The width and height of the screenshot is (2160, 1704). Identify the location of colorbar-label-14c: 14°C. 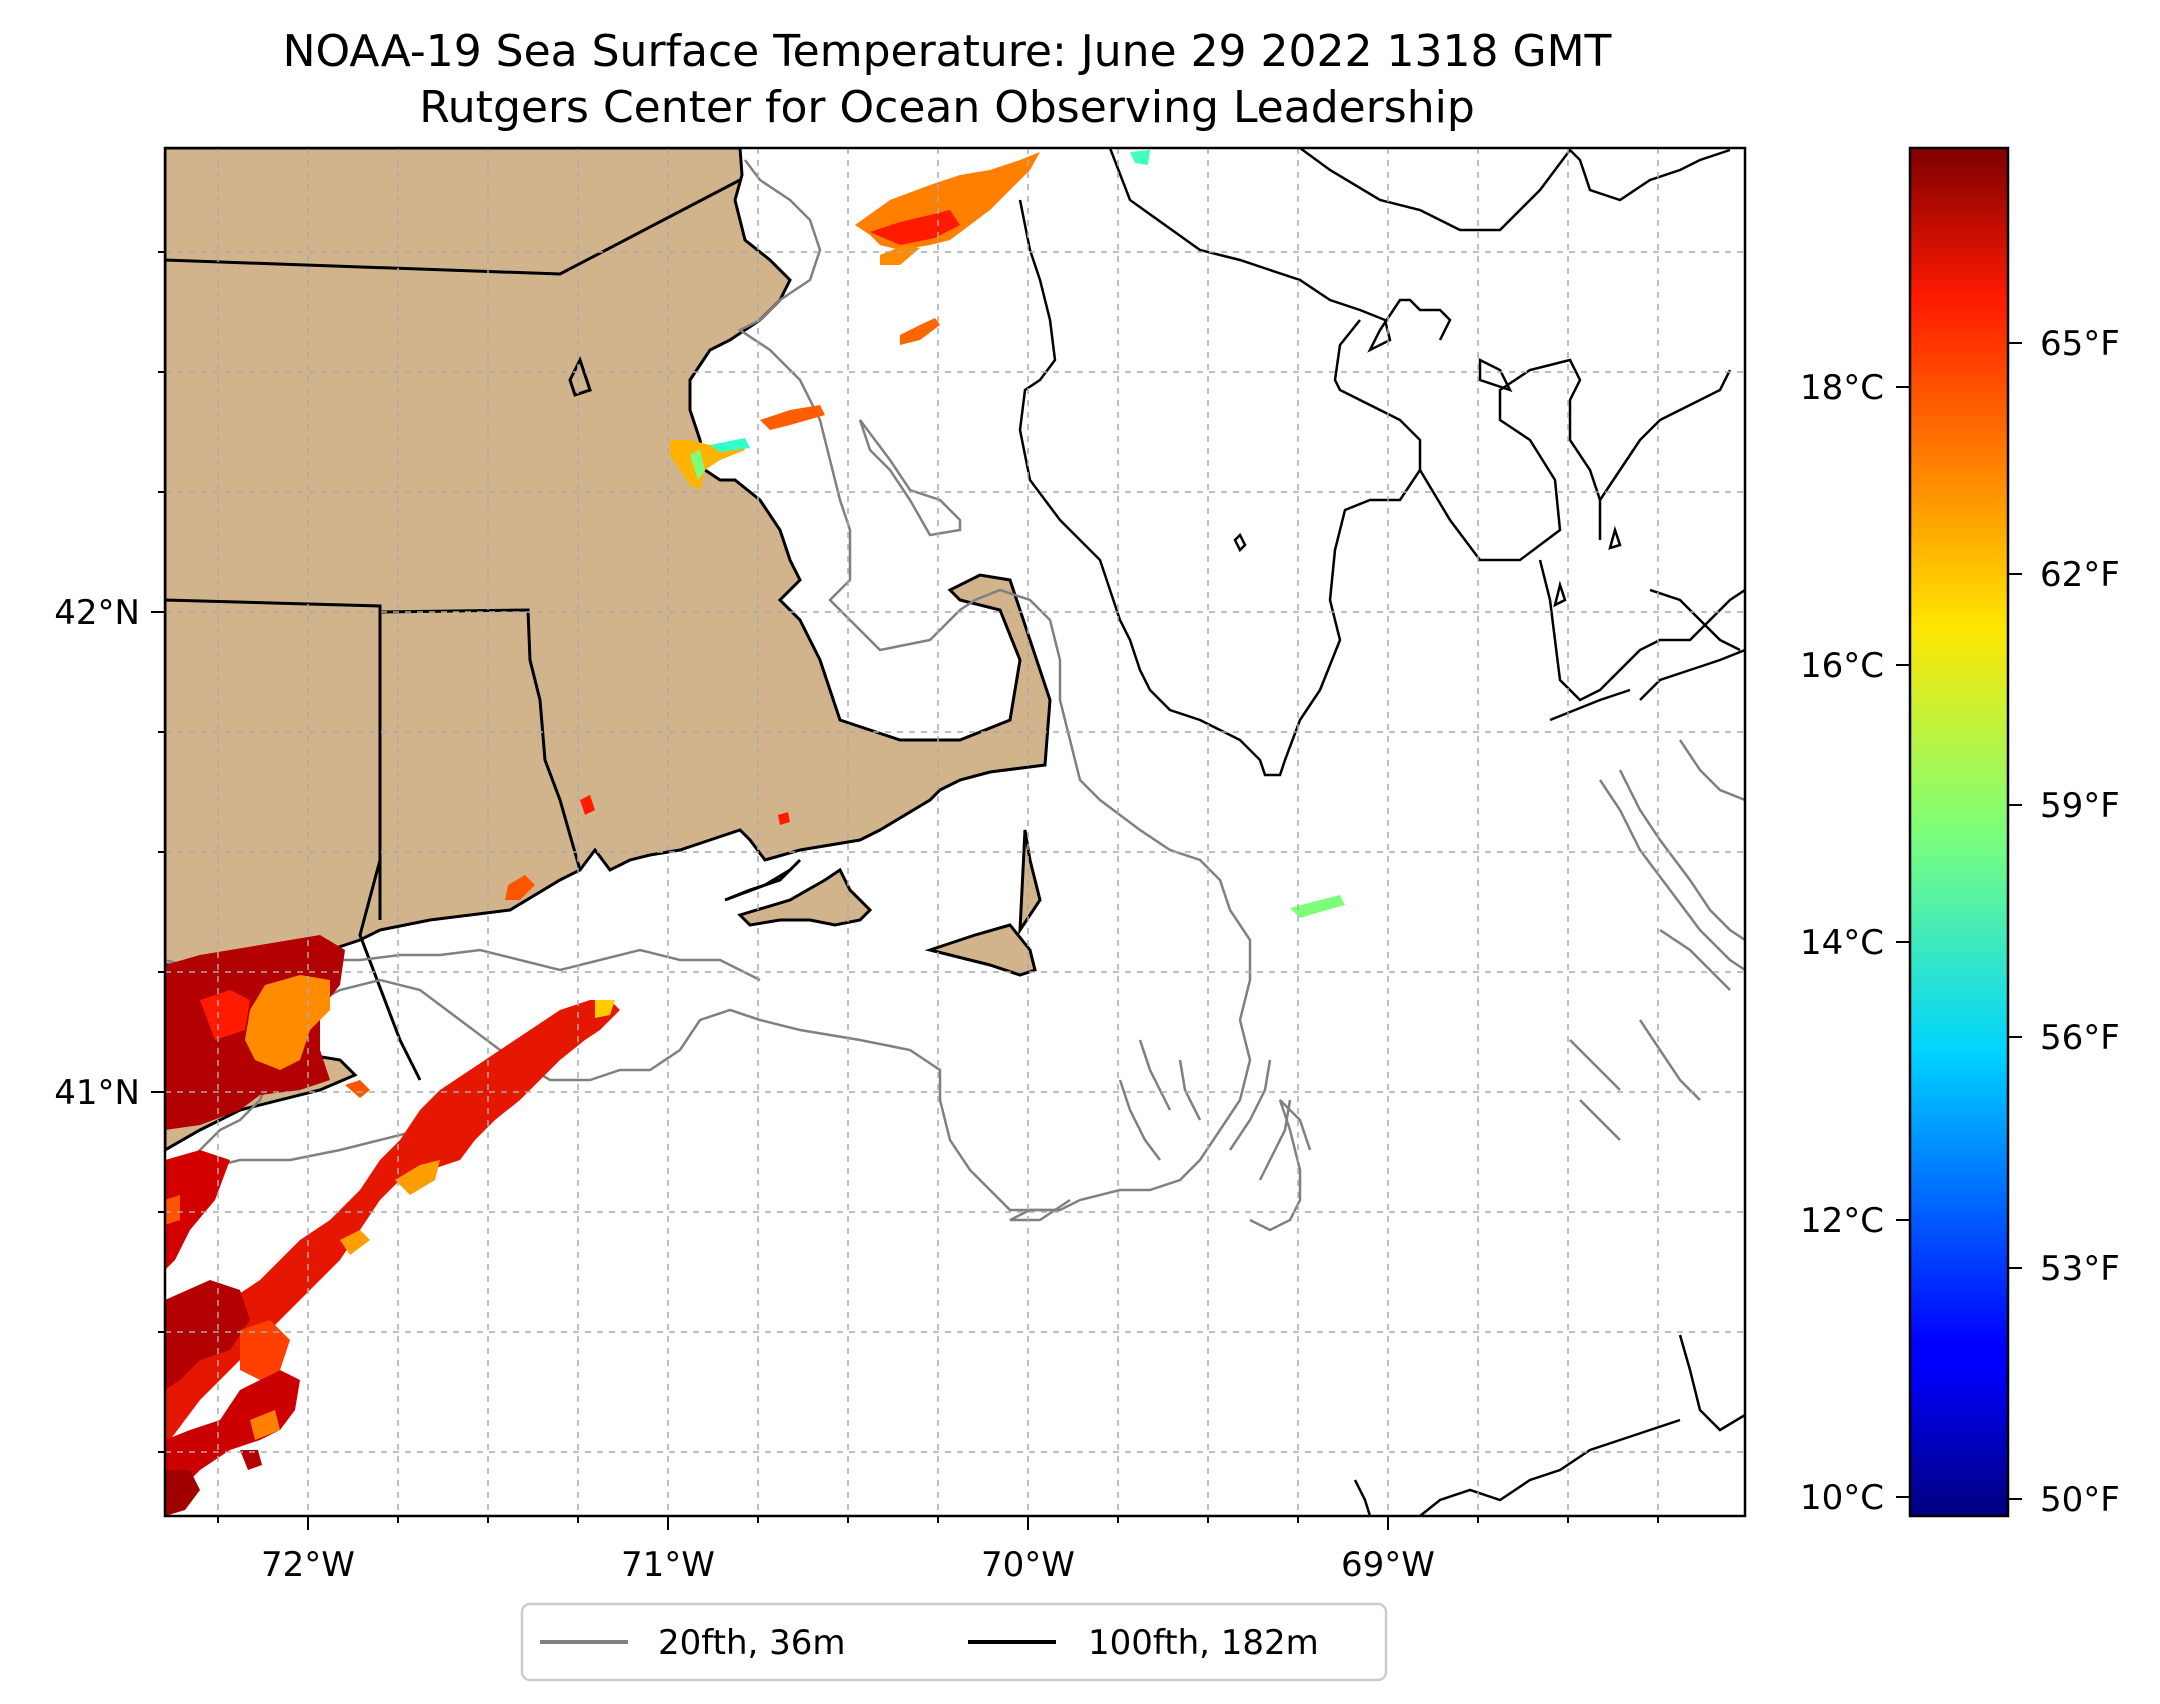
(1842, 943).